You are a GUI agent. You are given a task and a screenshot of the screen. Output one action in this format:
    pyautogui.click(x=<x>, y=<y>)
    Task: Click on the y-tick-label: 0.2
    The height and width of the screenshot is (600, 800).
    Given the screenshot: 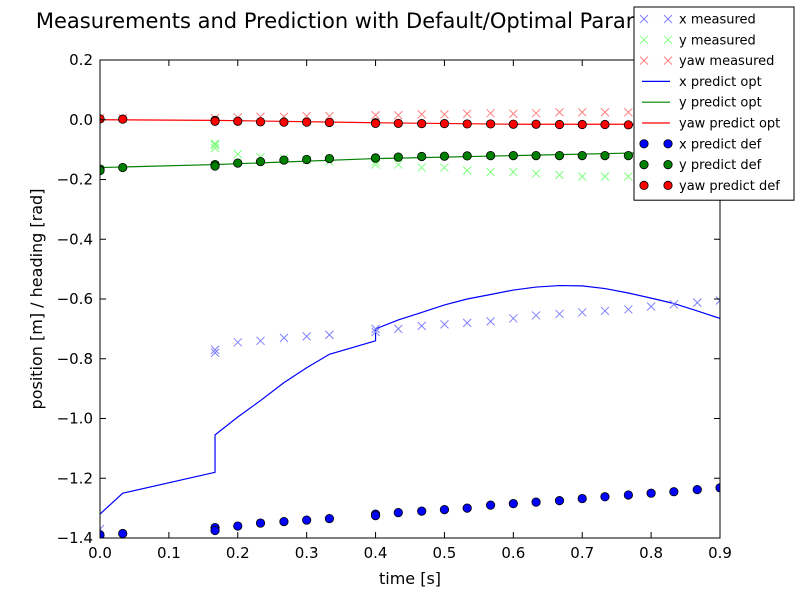 What is the action you would take?
    pyautogui.click(x=81, y=60)
    